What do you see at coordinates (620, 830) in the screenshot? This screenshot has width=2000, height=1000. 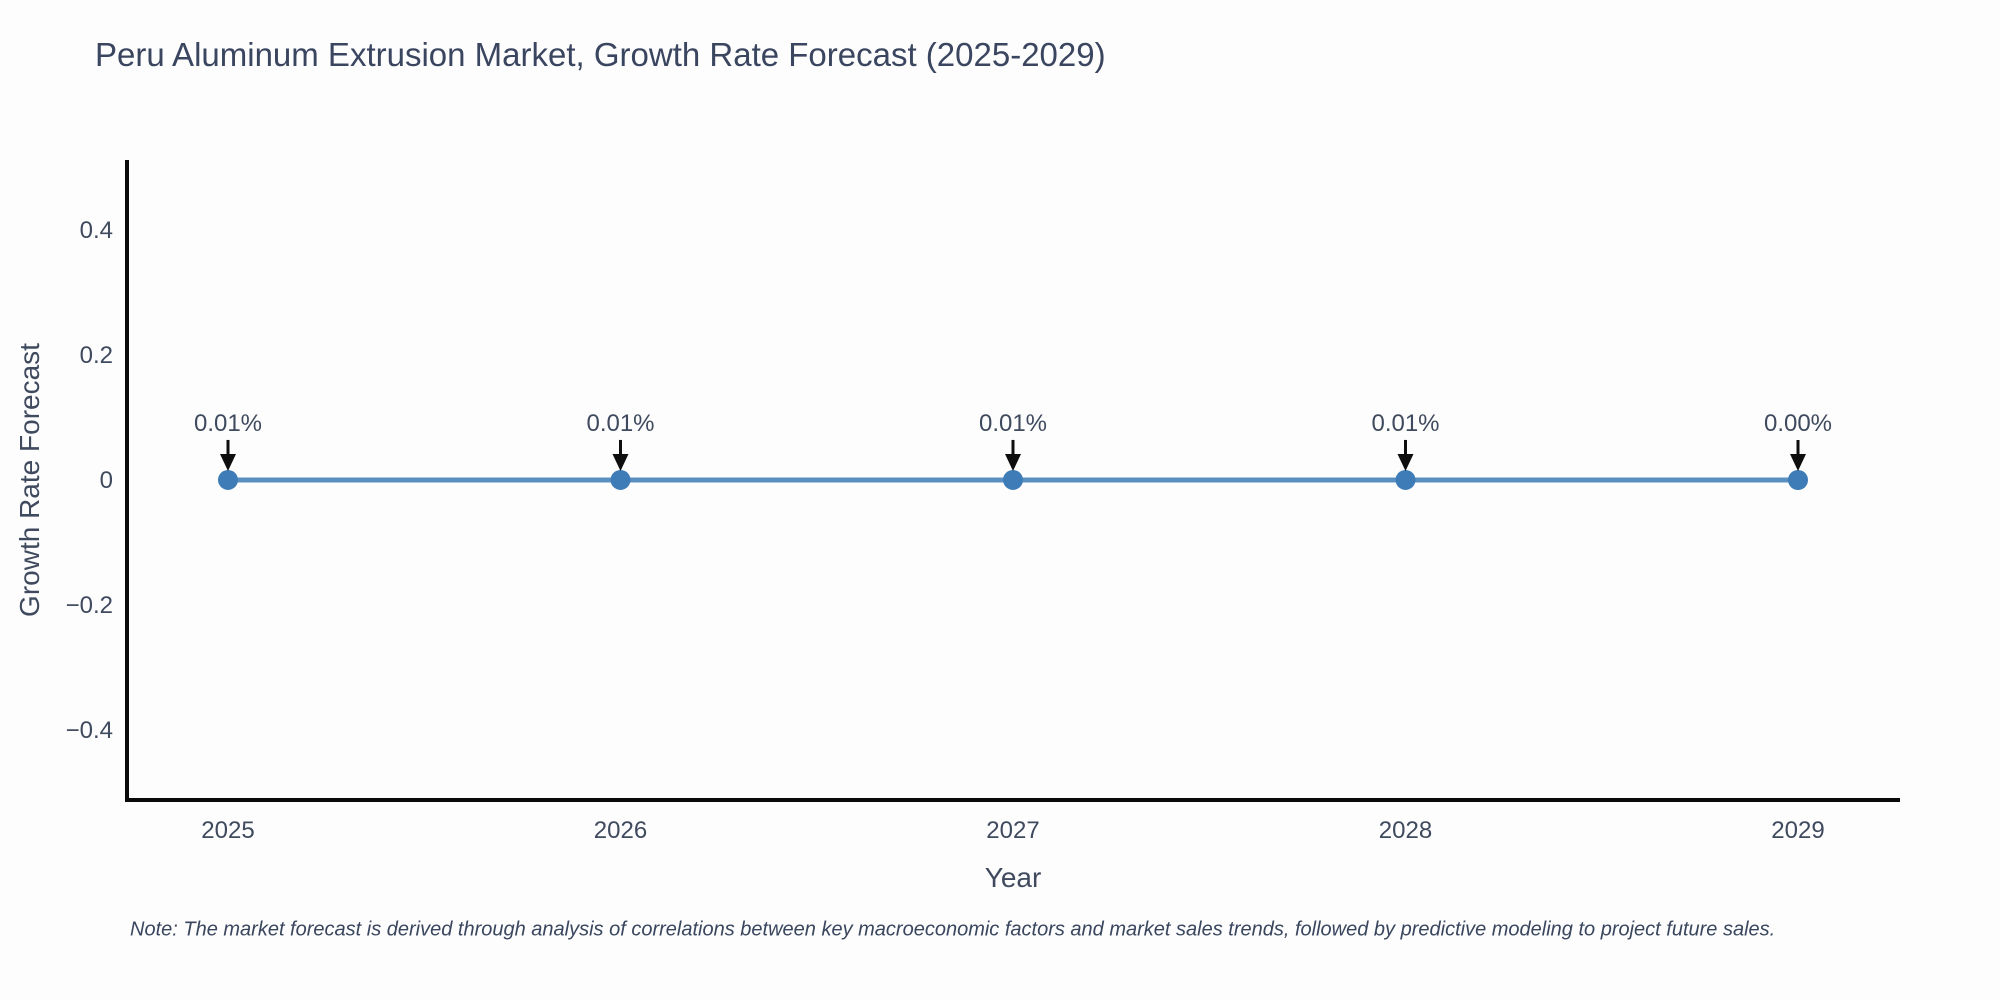 I see `x-tick-label: 2026` at bounding box center [620, 830].